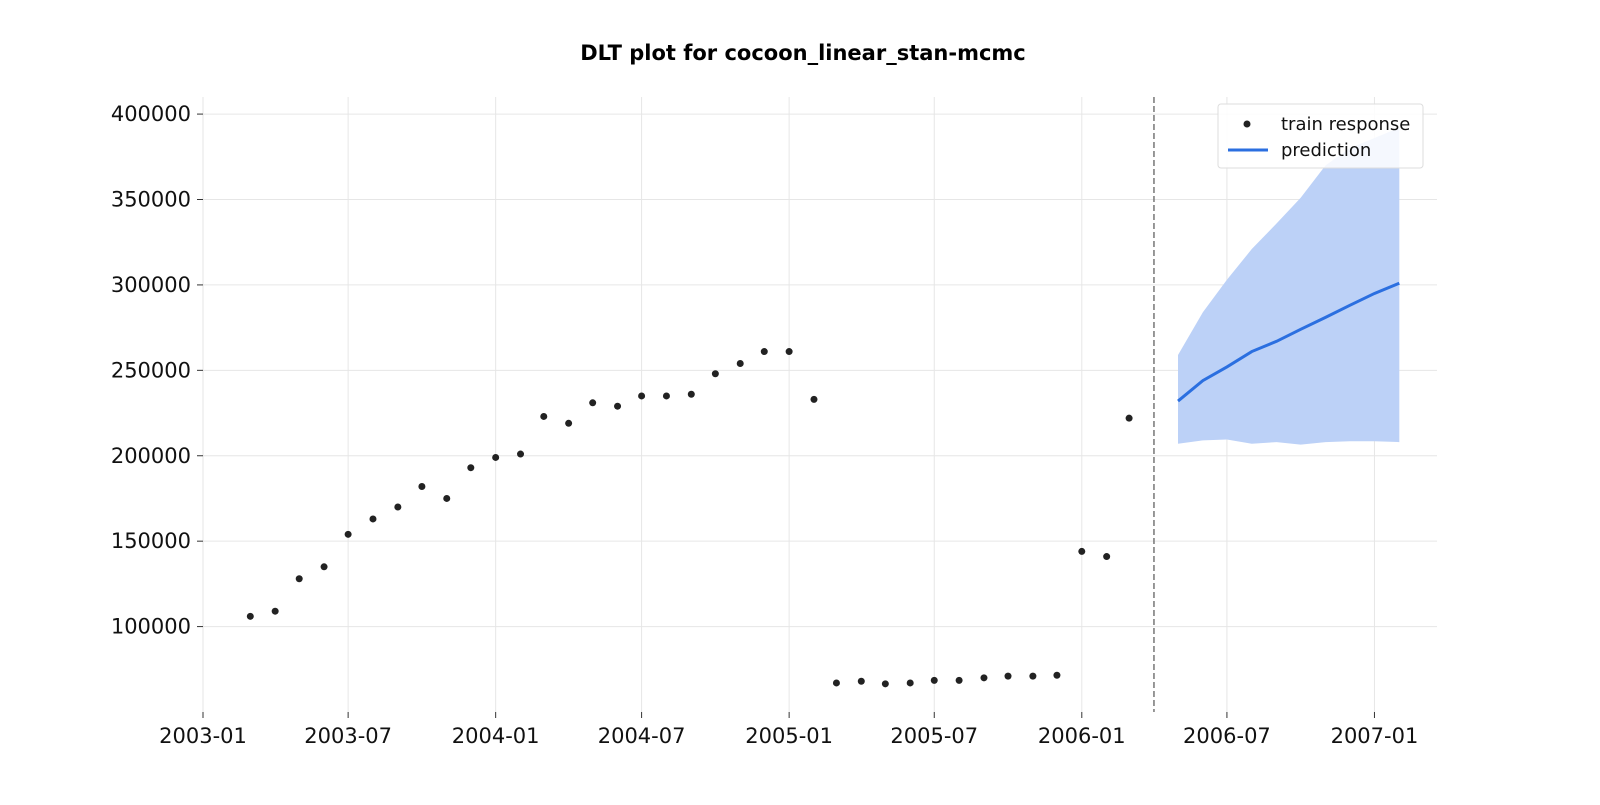 The height and width of the screenshot is (805, 1600). Describe the element at coordinates (151, 370) in the screenshot. I see `y-tick-label: 250000` at that location.